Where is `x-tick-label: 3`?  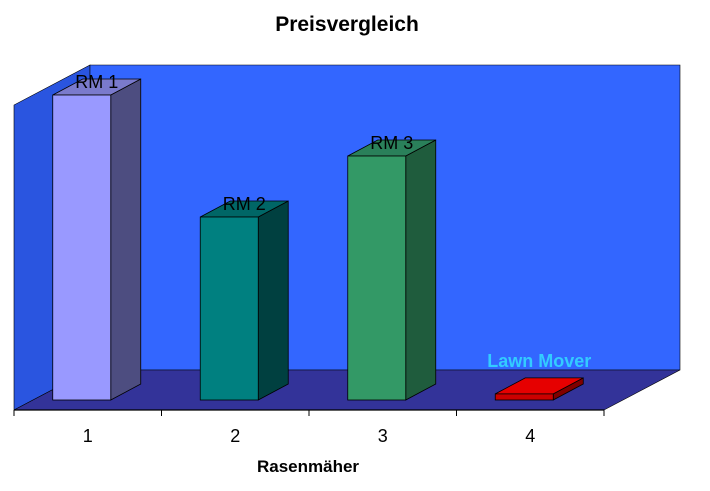 x-tick-label: 3 is located at coordinates (383, 436).